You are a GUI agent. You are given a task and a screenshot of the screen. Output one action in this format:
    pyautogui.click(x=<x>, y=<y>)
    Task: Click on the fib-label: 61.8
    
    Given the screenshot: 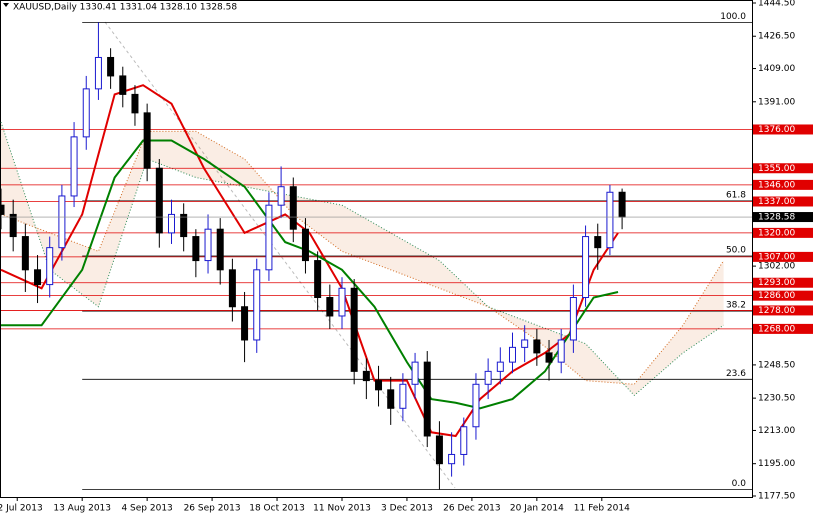 What is the action you would take?
    pyautogui.click(x=736, y=195)
    